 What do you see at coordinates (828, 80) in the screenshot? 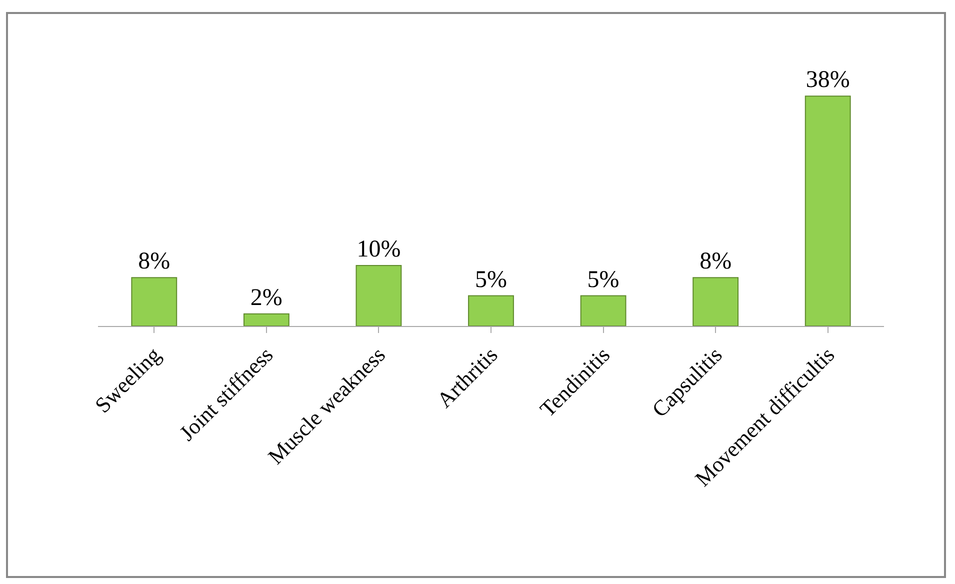
I see `data-label: 38%` at bounding box center [828, 80].